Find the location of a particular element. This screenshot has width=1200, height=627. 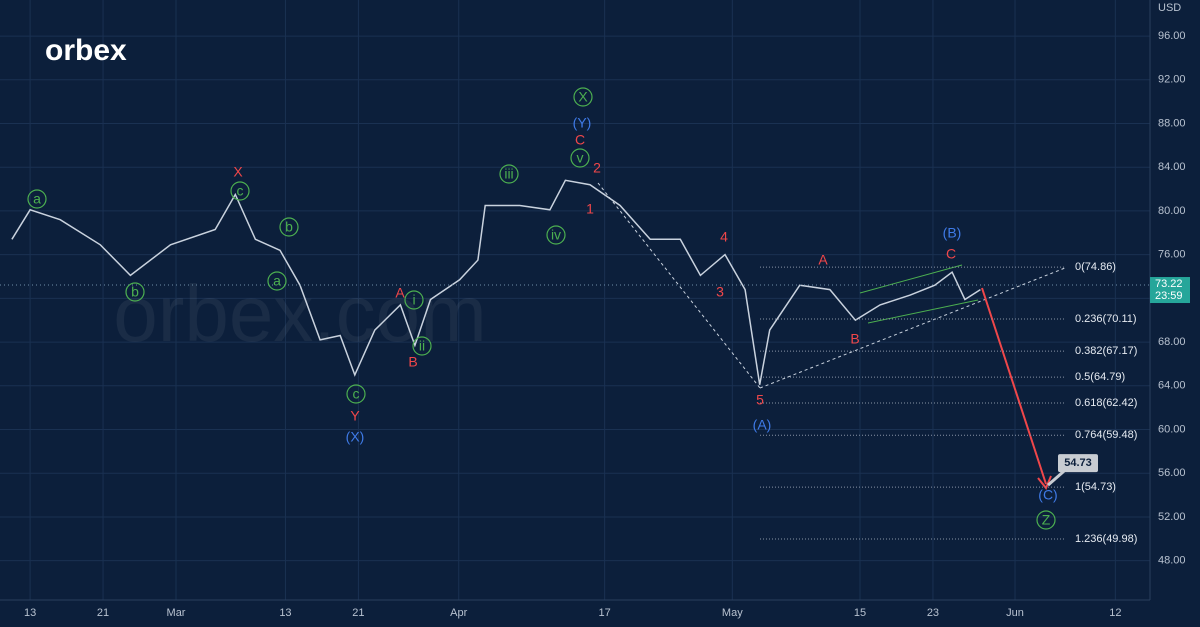

x-tick-label: May is located at coordinates (732, 613).